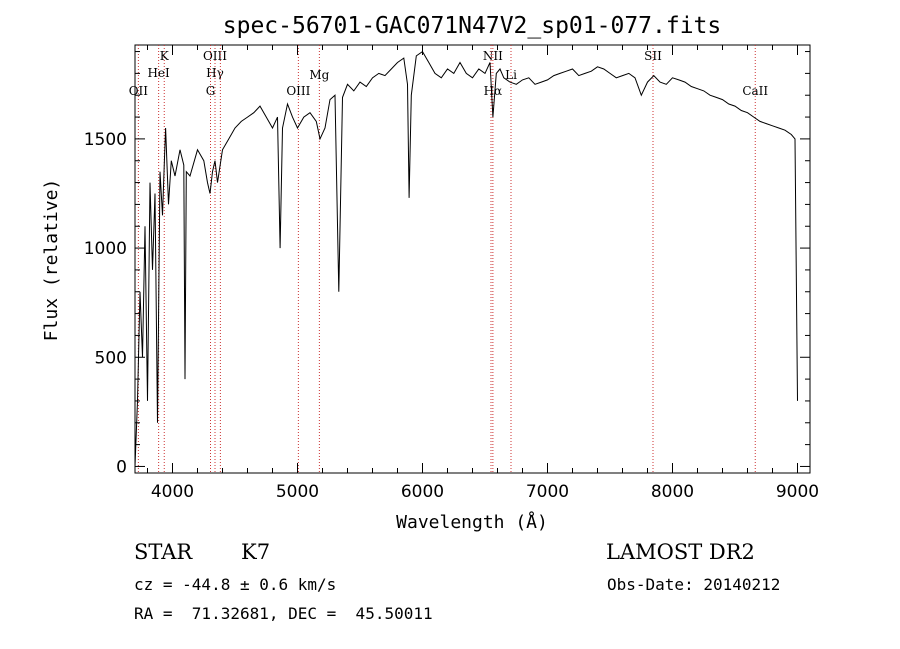  Describe the element at coordinates (165, 56) in the screenshot. I see `spectral-line-label: K` at that location.